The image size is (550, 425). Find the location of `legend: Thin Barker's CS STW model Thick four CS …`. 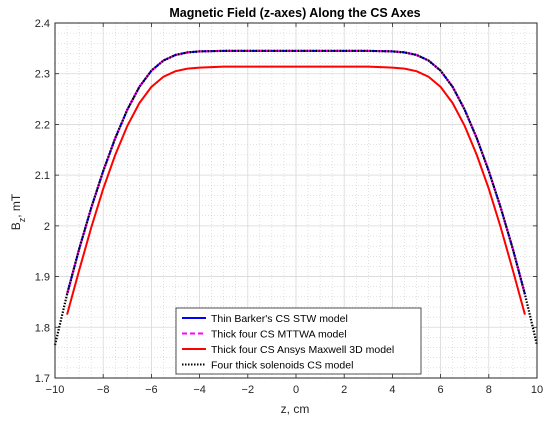

legend: Thin Barker's CS STW model Thick four CS … is located at coordinates (298, 341).